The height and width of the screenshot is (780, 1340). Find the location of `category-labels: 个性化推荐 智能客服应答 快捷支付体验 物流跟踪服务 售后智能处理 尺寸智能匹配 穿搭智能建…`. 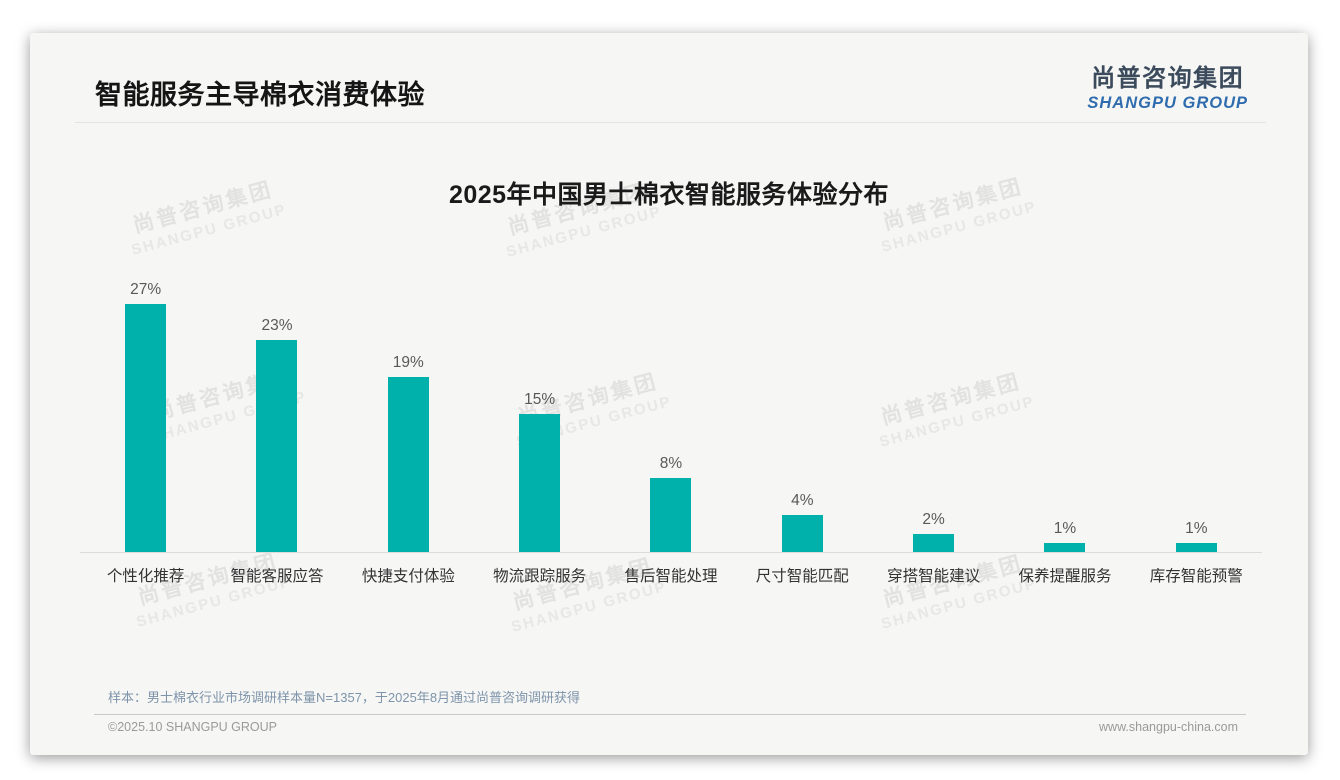

category-labels: 个性化推荐 智能客服应答 快捷支付体验 物流跟踪服务 售后智能处理 尺寸智能匹配 穿搭智能建… is located at coordinates (671, 575).